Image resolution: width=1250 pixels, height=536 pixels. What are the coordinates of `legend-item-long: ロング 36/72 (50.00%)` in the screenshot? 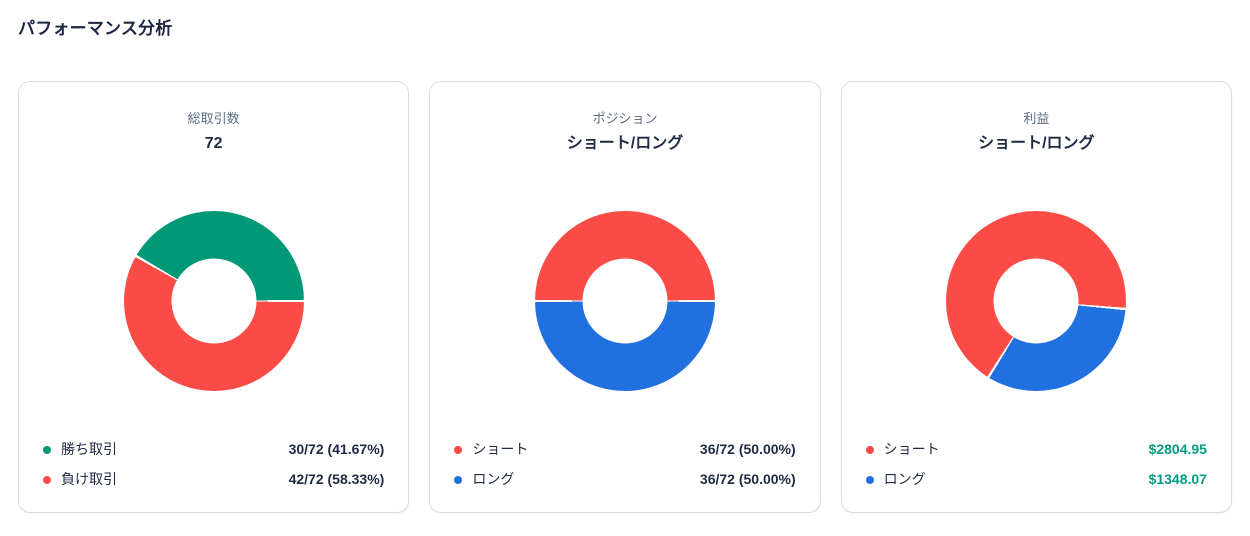 It's located at (625, 479).